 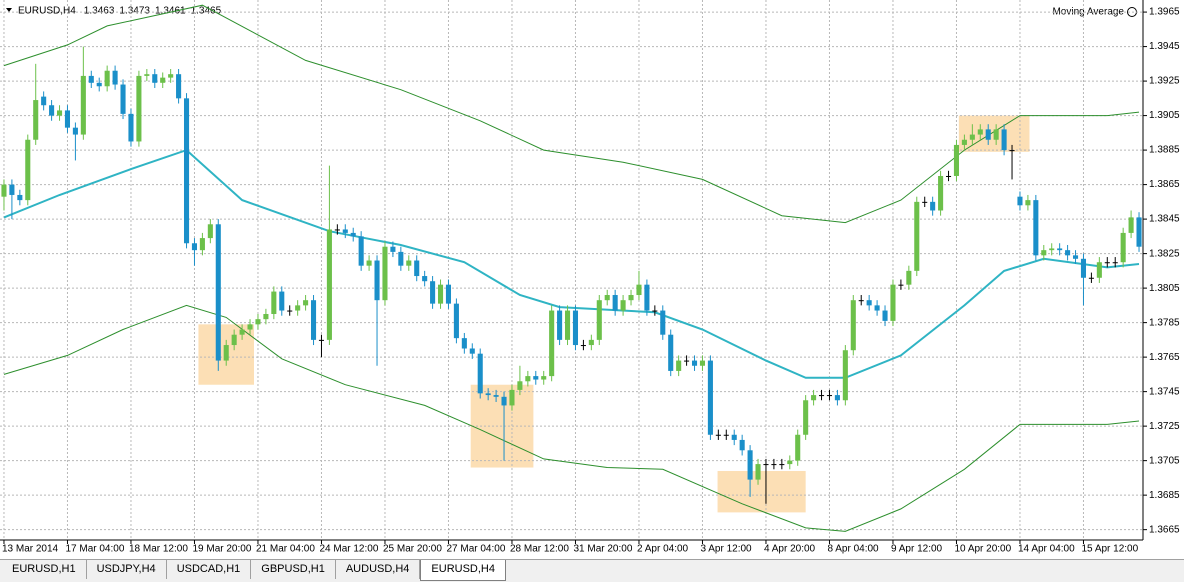 What do you see at coordinates (475, 549) in the screenshot?
I see `x-tick-label: 27 Mar 04:00` at bounding box center [475, 549].